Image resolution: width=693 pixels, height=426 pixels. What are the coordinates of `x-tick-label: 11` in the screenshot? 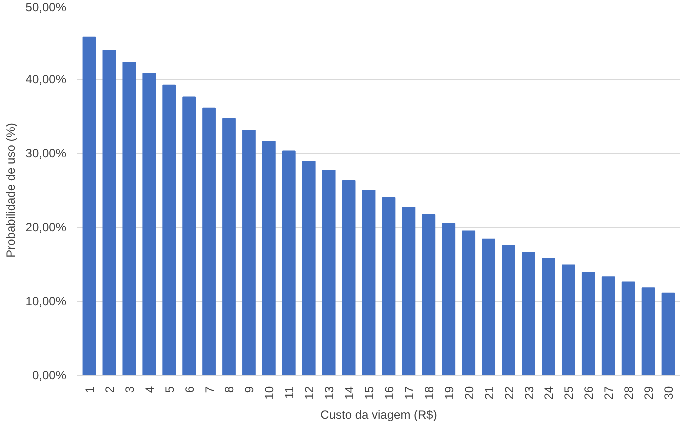 It's located at (289, 392).